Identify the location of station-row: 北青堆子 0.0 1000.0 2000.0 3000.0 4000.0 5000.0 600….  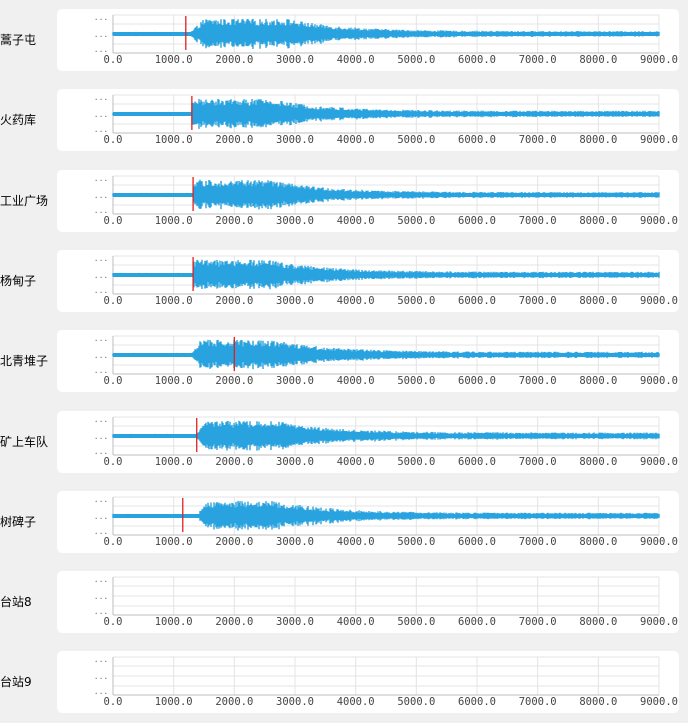
(344, 362).